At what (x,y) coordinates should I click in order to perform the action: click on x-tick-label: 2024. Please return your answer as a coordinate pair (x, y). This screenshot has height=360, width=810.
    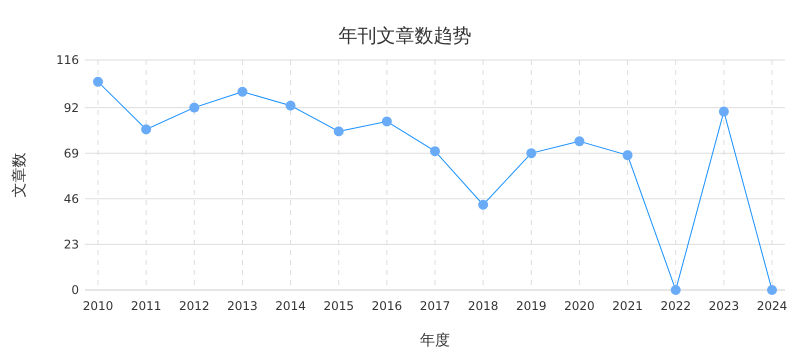
    Looking at the image, I should click on (772, 306).